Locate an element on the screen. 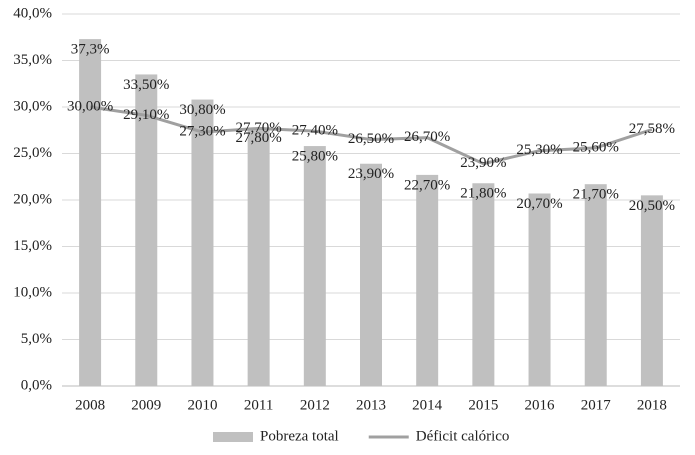  y-tick-label: 10,0% is located at coordinates (32, 292).